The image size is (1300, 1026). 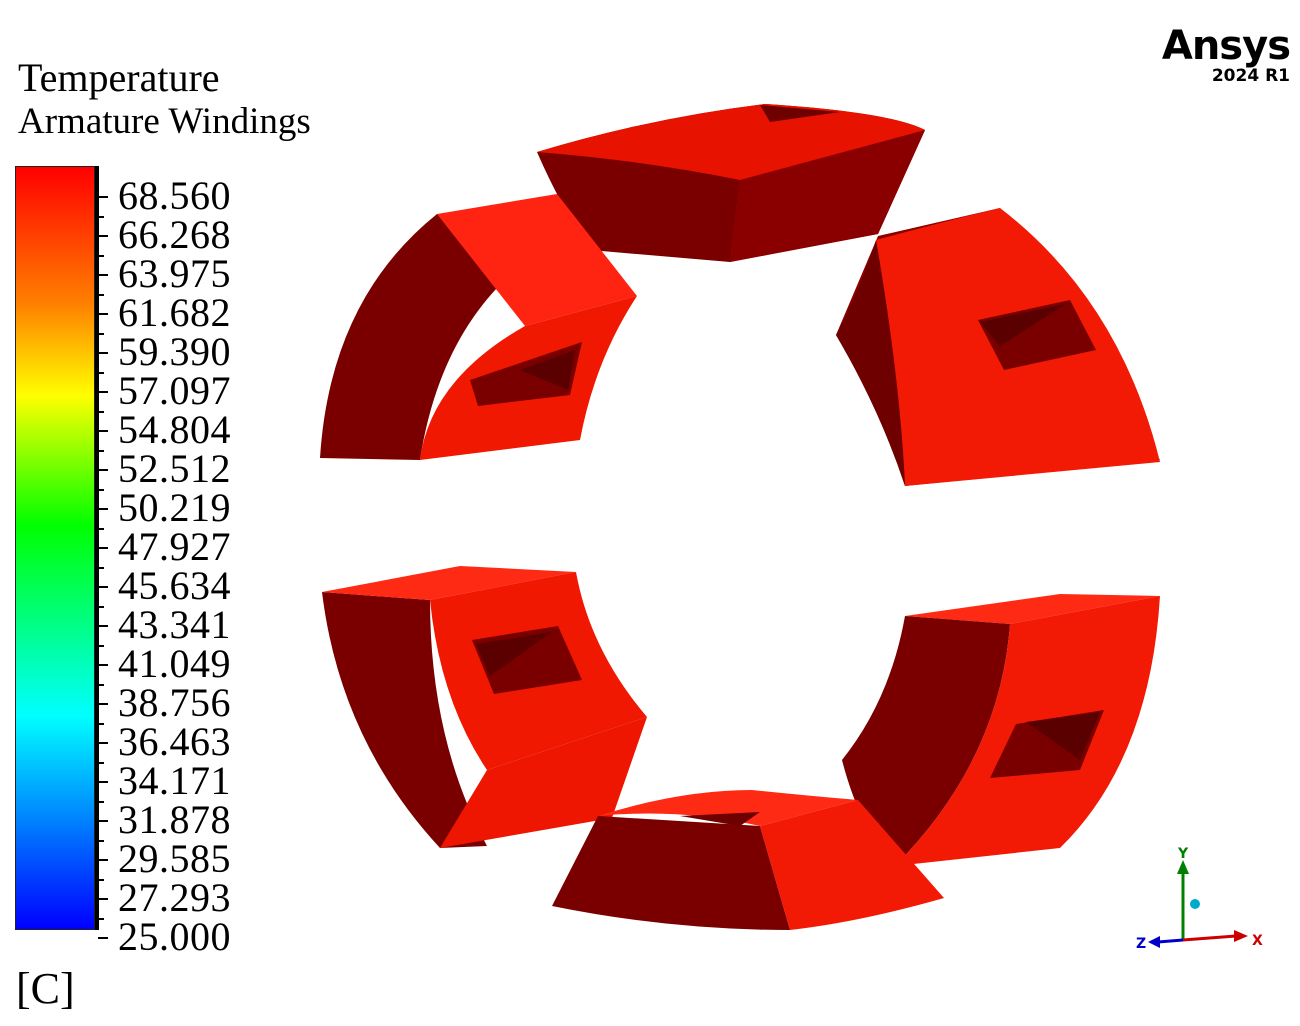 What do you see at coordinates (174, 312) in the screenshot?
I see `colorbar-label: 61.682` at bounding box center [174, 312].